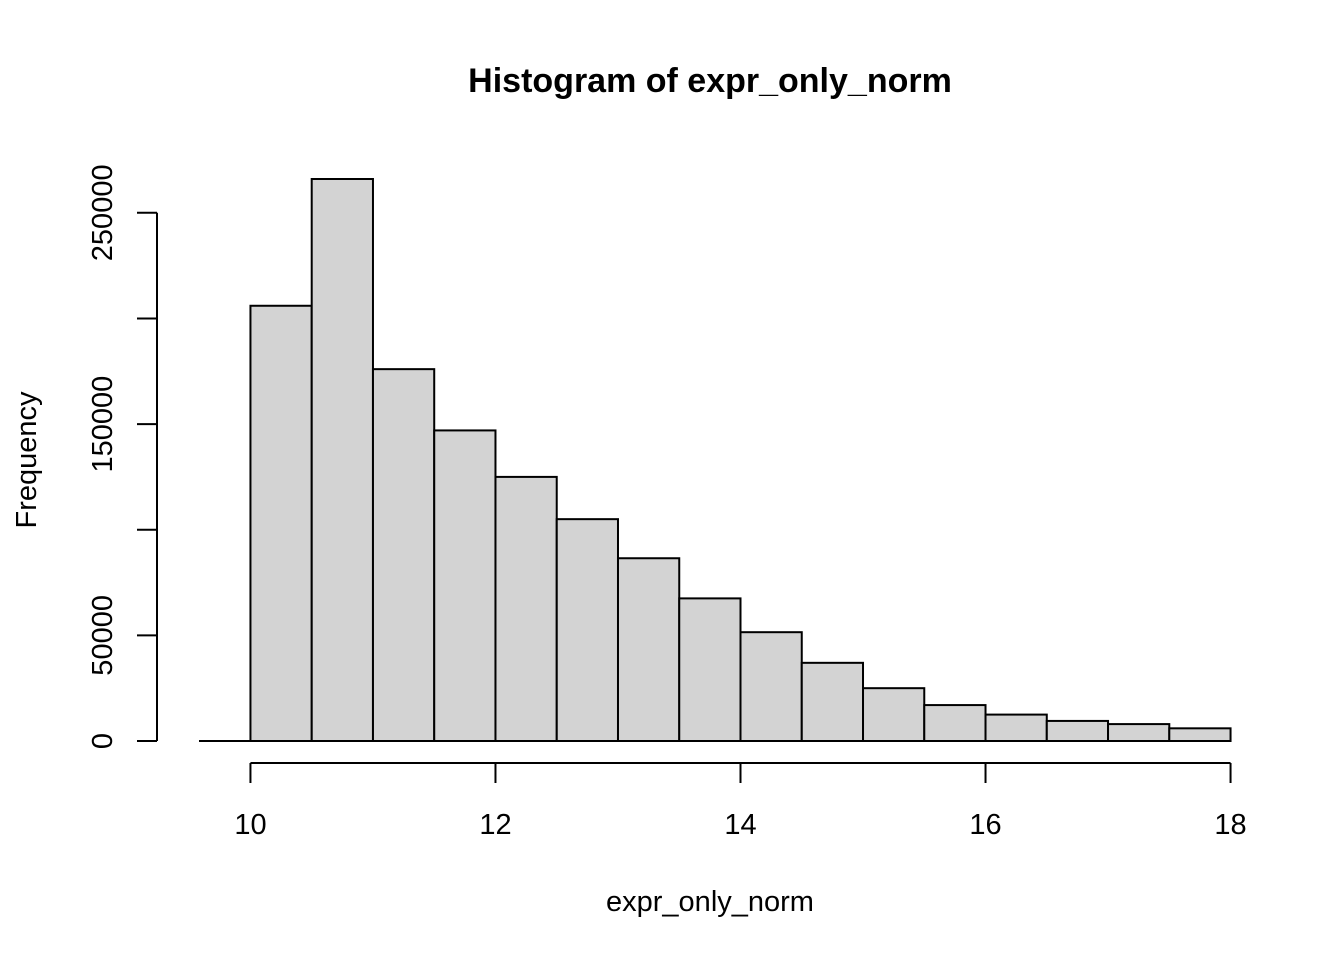  I want to click on y-tick-label: 50000, so click(103, 635).